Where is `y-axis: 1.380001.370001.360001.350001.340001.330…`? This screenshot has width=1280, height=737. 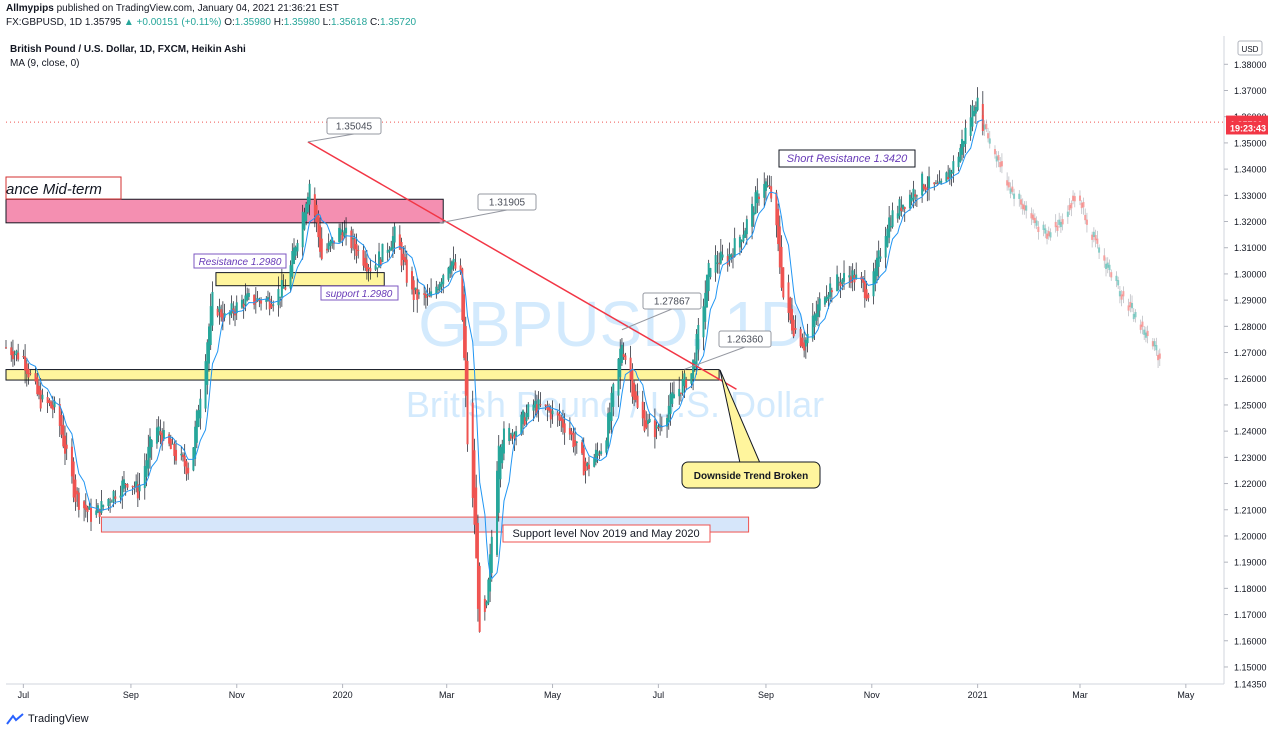 y-axis: 1.380001.370001.360001.350001.340001.330… is located at coordinates (1246, 375).